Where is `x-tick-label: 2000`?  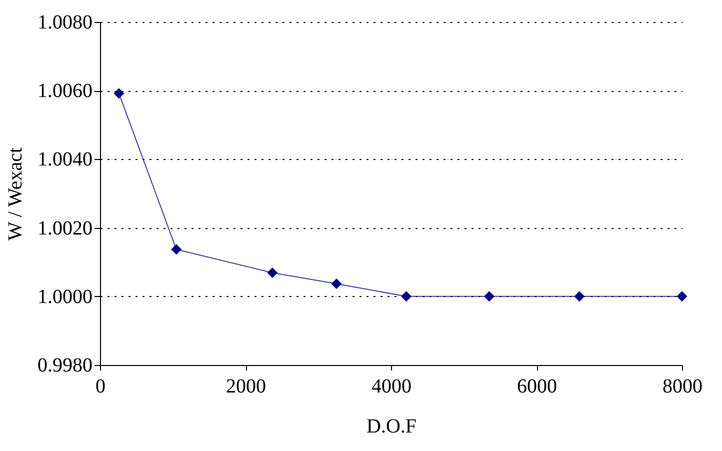 x-tick-label: 2000 is located at coordinates (246, 387).